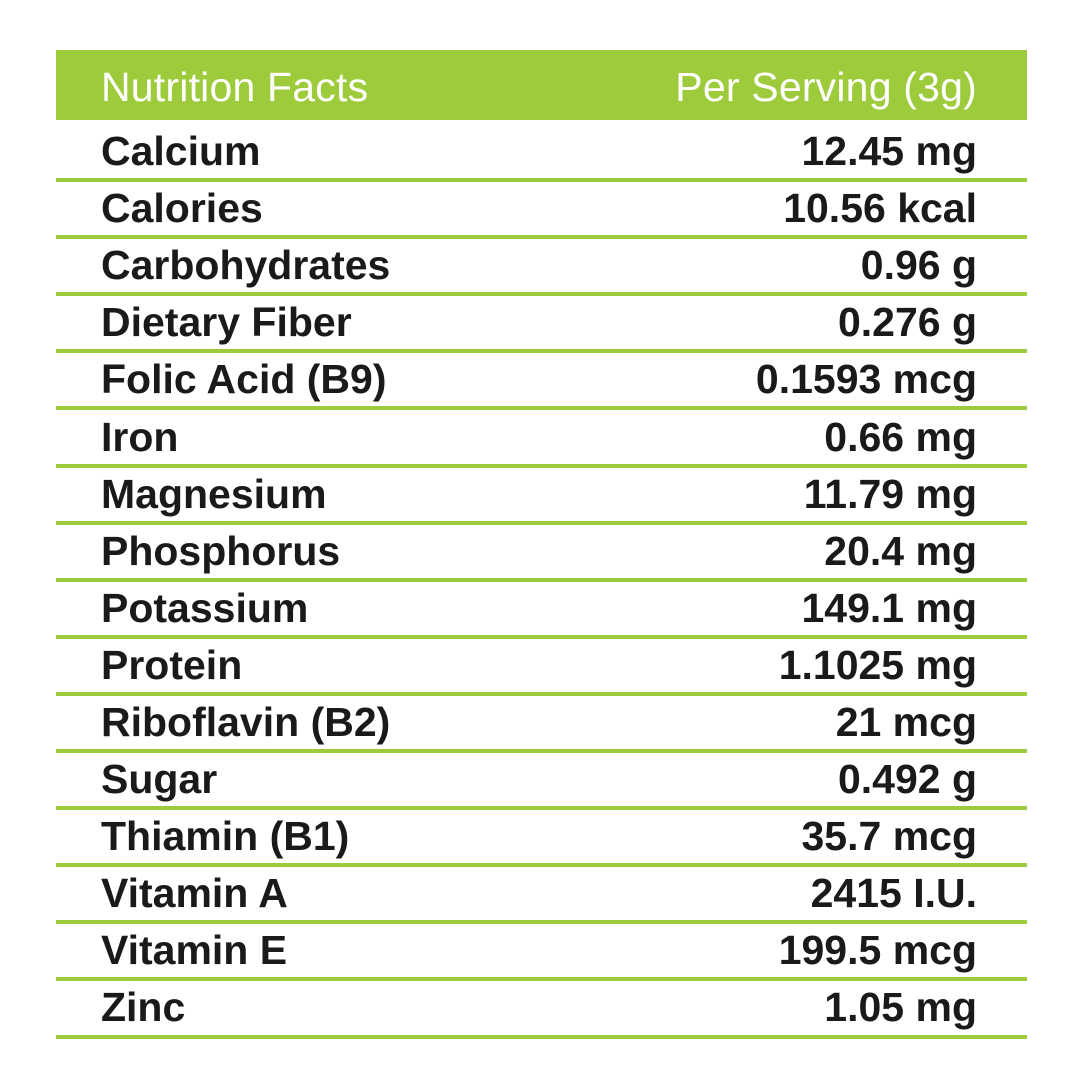 The height and width of the screenshot is (1080, 1080). I want to click on nutrient-value: 0.66 mg, so click(900, 436).